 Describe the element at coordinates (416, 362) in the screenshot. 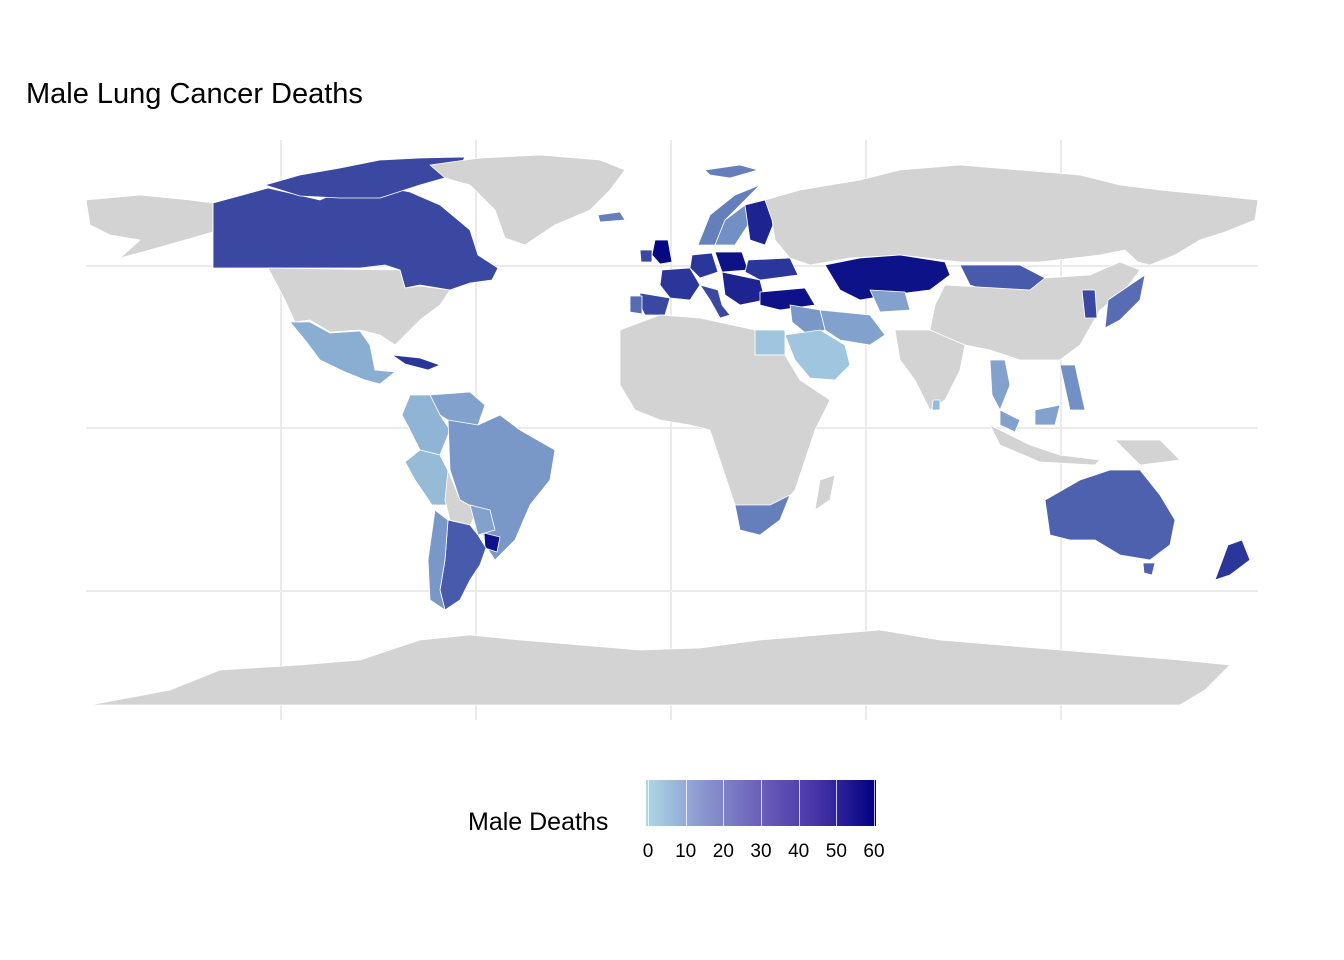

I see `region-cuba` at that location.